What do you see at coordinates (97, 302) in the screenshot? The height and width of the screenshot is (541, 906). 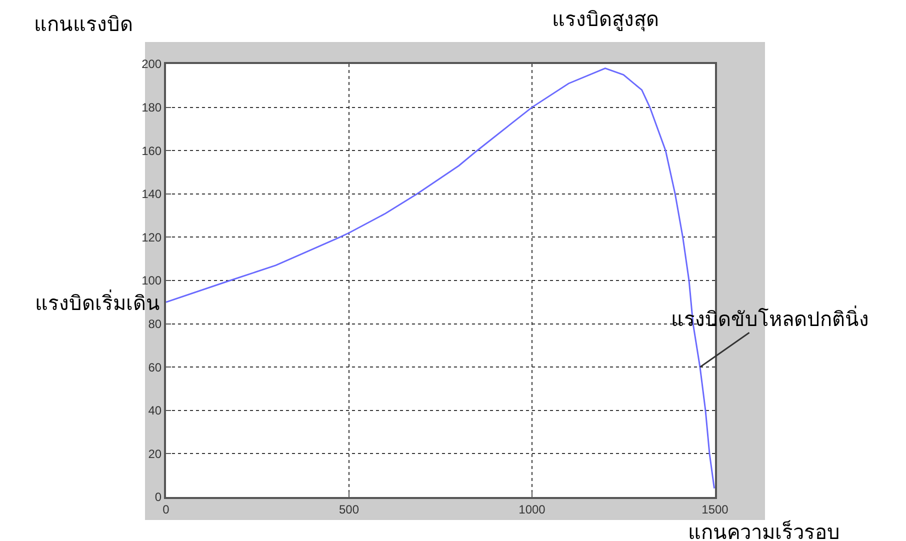 I see `annotation: แรงบิดเริ่มเดิน` at bounding box center [97, 302].